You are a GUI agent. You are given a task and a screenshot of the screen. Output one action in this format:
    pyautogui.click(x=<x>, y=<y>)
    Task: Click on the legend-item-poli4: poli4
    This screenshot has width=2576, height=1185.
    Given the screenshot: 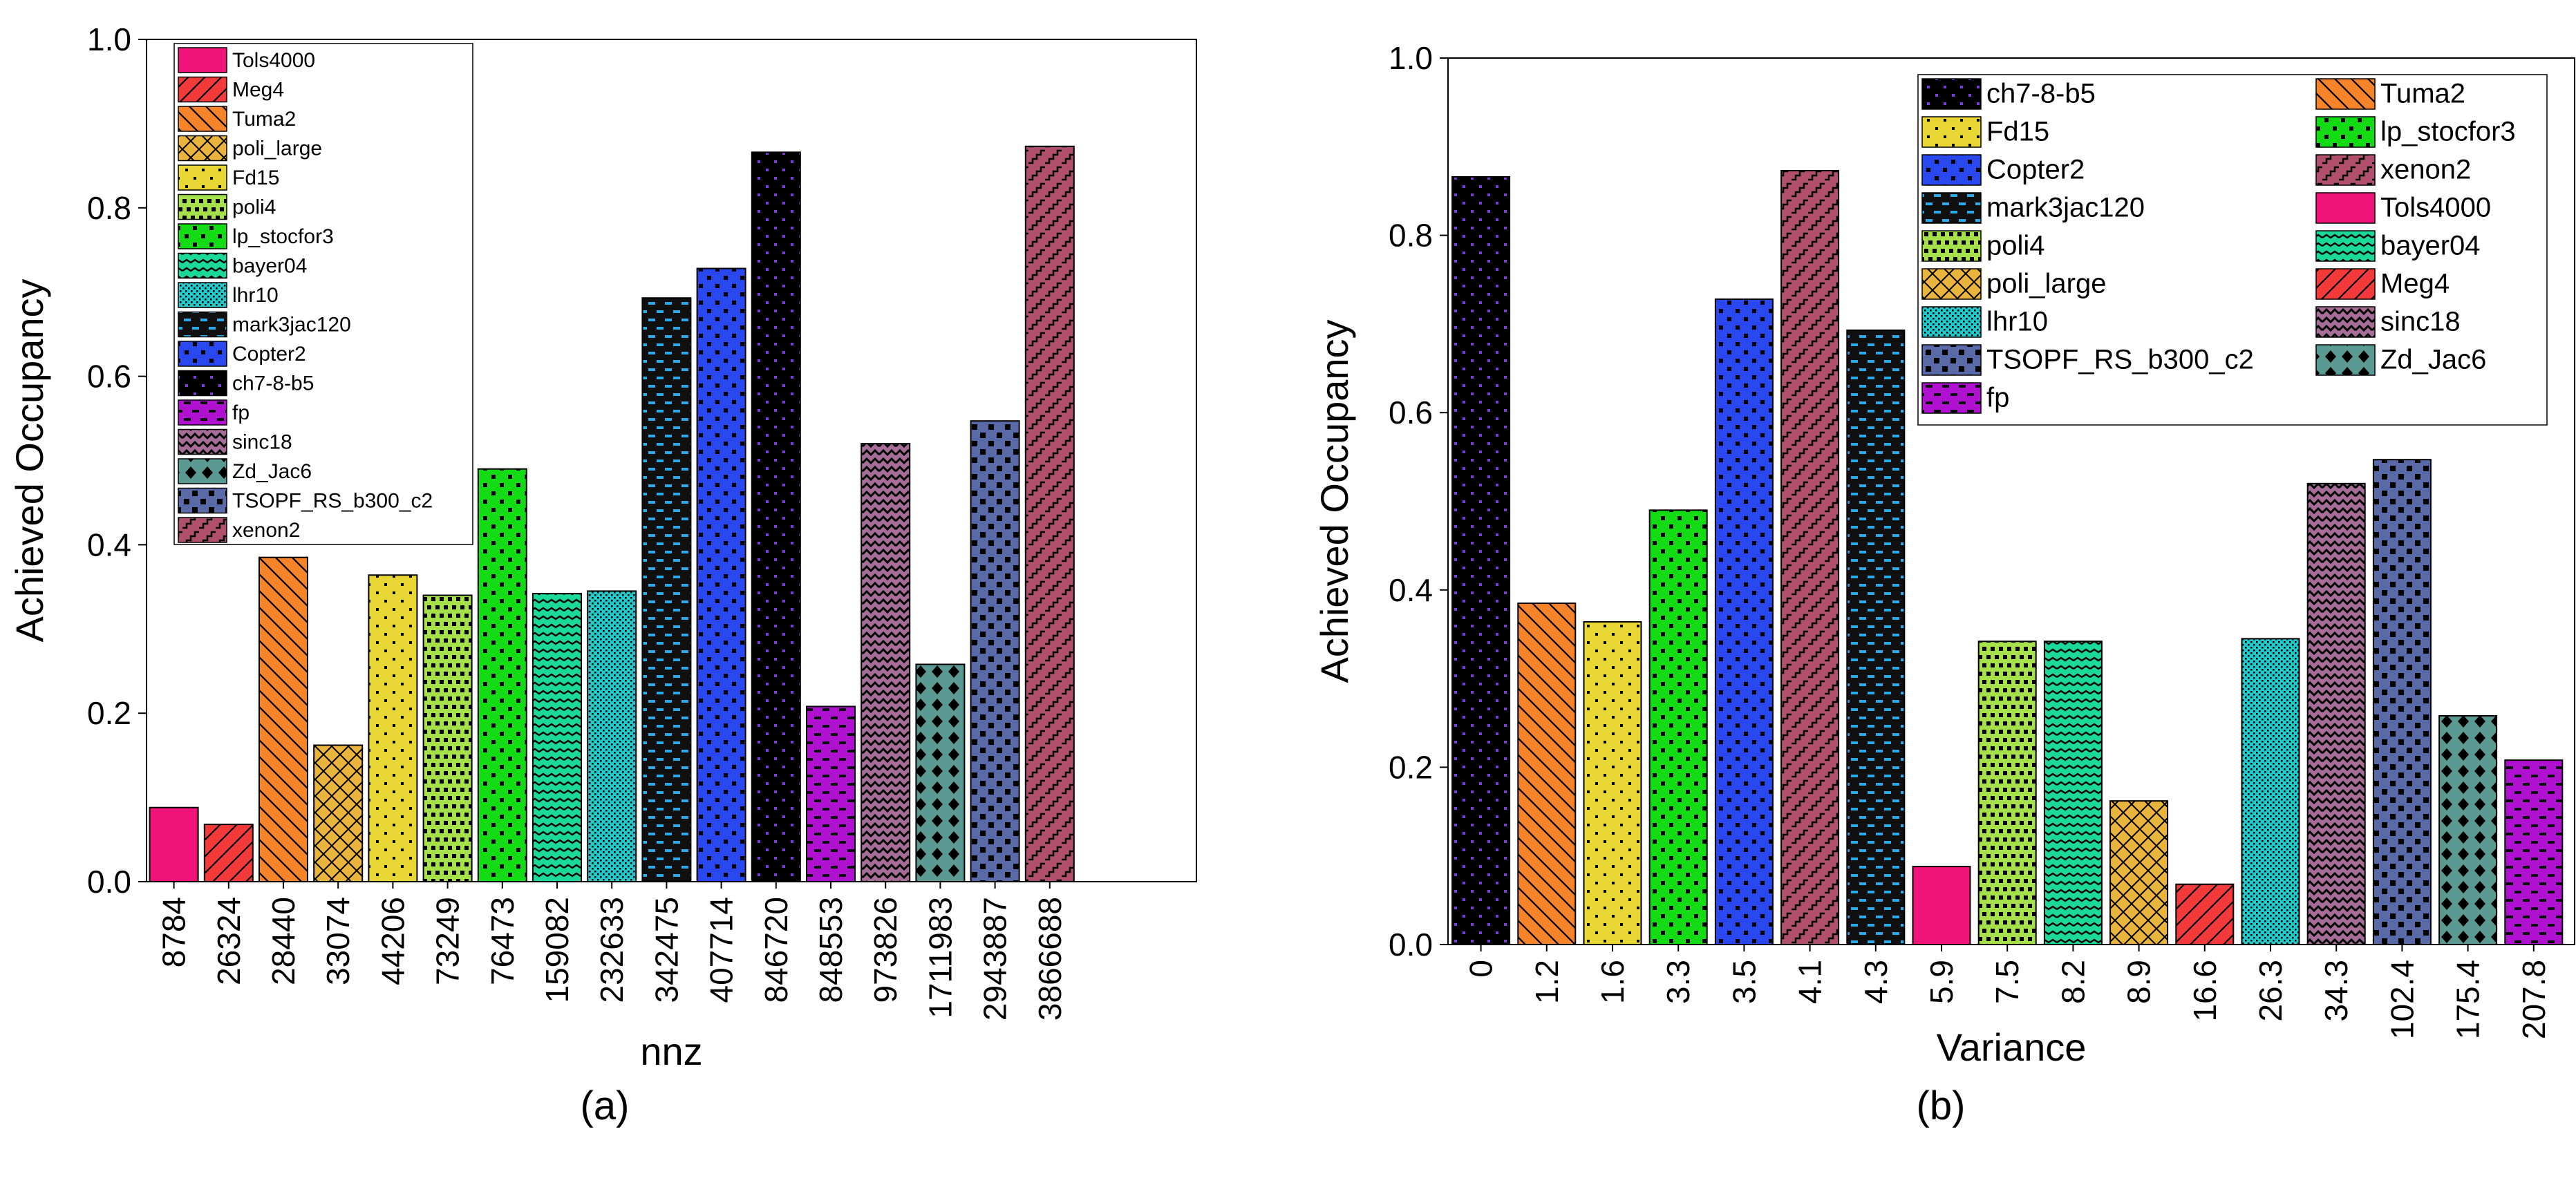 What is the action you would take?
    pyautogui.click(x=1983, y=246)
    